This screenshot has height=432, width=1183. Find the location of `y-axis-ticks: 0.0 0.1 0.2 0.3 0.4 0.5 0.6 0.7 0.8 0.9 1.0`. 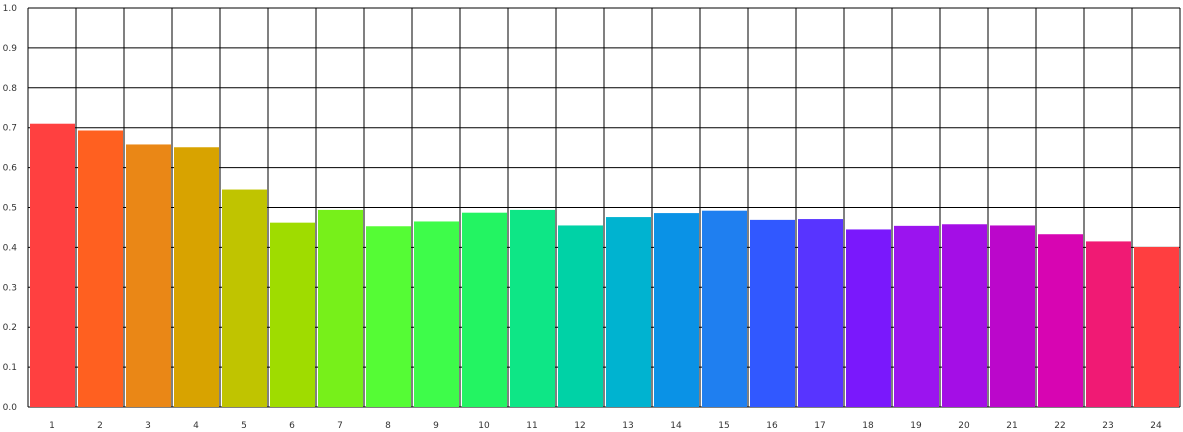

y-axis-ticks: 0.0 0.1 0.2 0.3 0.4 0.5 0.6 0.7 0.8 0.9 1.0 is located at coordinates (10, 208).